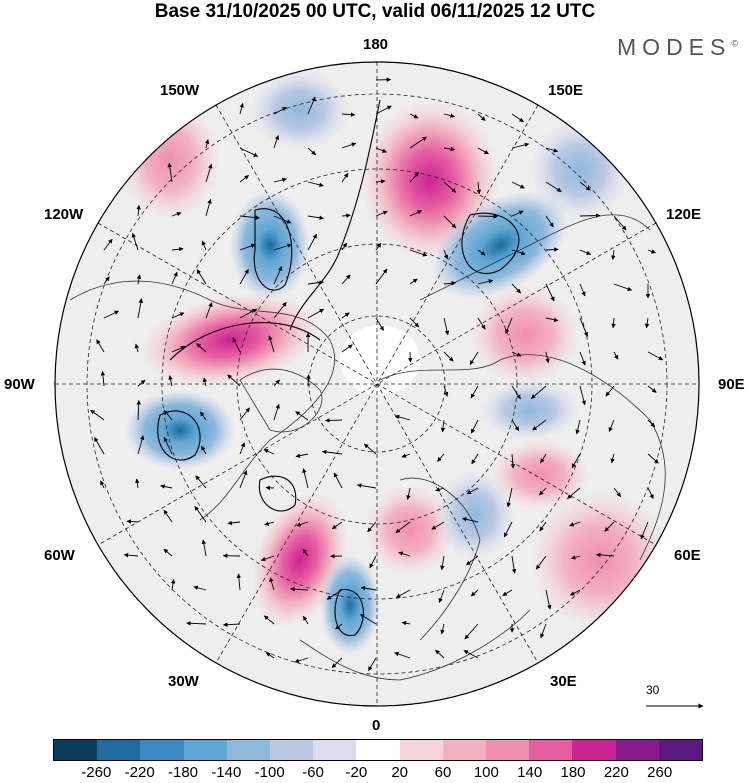 This screenshot has height=783, width=750. What do you see at coordinates (566, 90) in the screenshot?
I see `lon-label-150e: 150E` at bounding box center [566, 90].